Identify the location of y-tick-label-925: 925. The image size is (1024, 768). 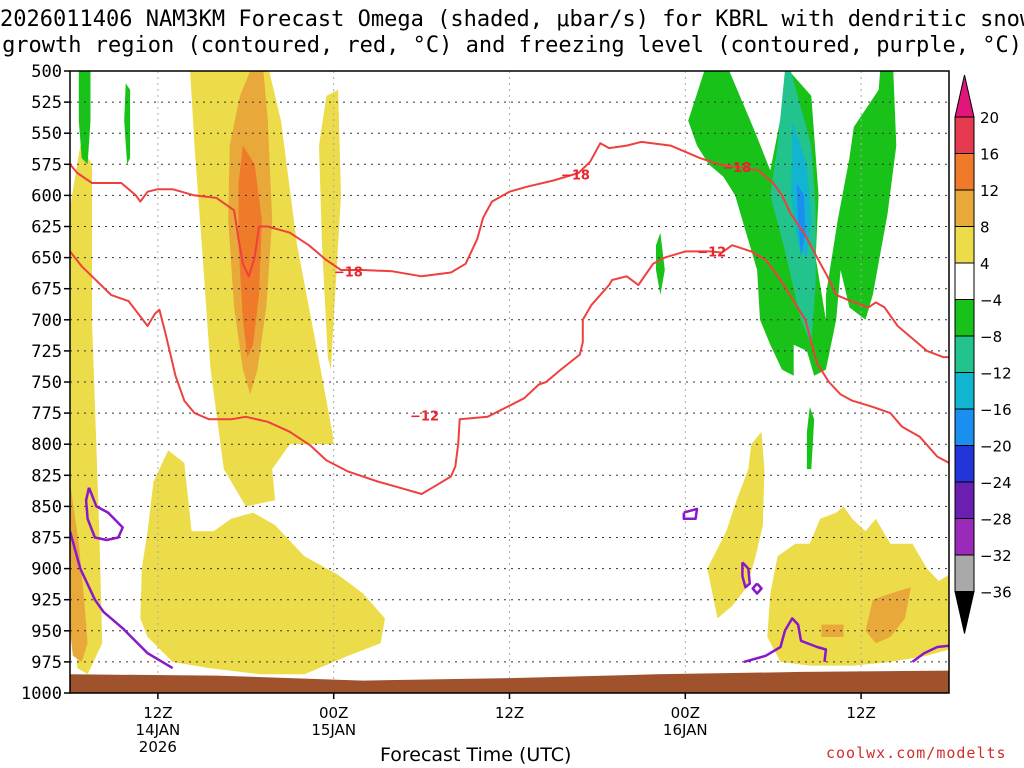
(46, 601).